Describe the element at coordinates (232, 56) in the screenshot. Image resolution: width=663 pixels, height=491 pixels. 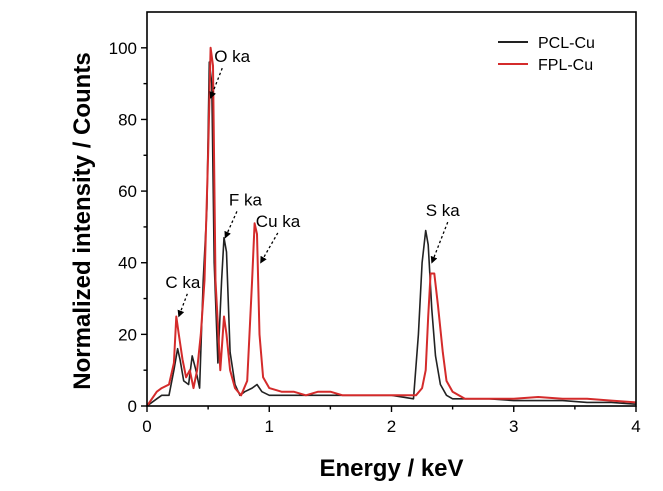
I see `annotation-label: O ka` at that location.